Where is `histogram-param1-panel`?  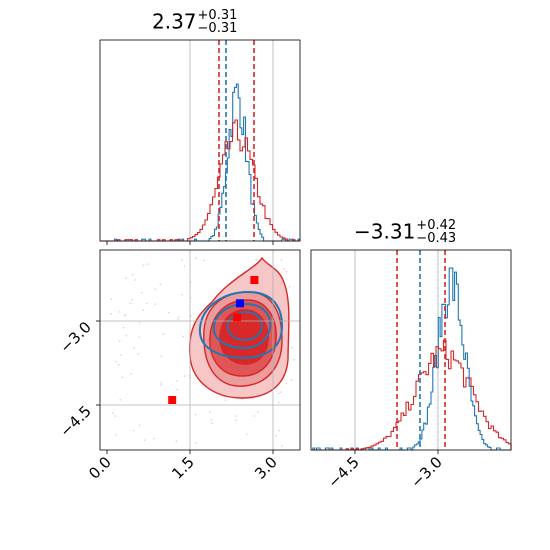 histogram-param1-panel is located at coordinates (200, 142).